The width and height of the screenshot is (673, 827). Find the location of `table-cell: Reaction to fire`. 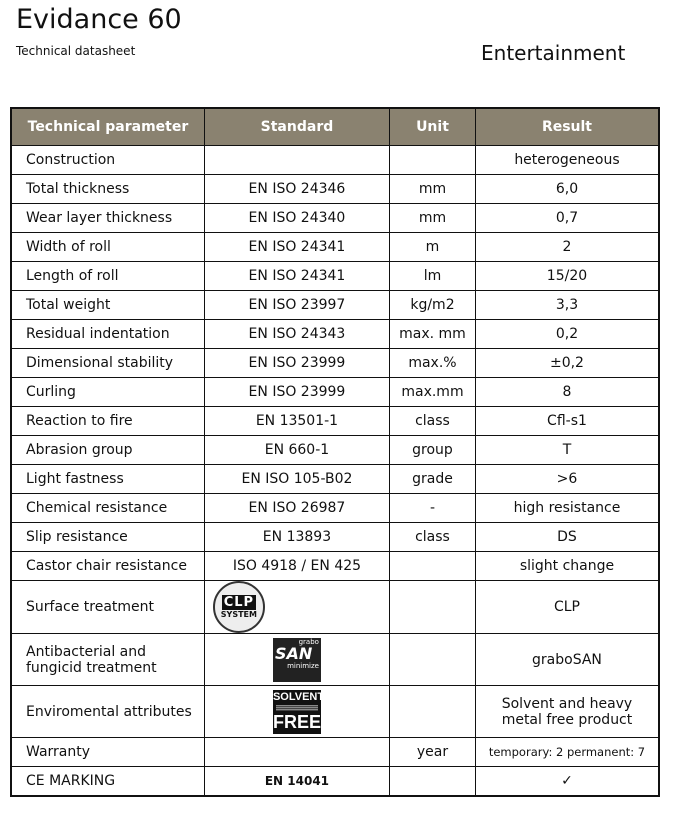

table-cell: Reaction to fire is located at coordinates (107, 421).